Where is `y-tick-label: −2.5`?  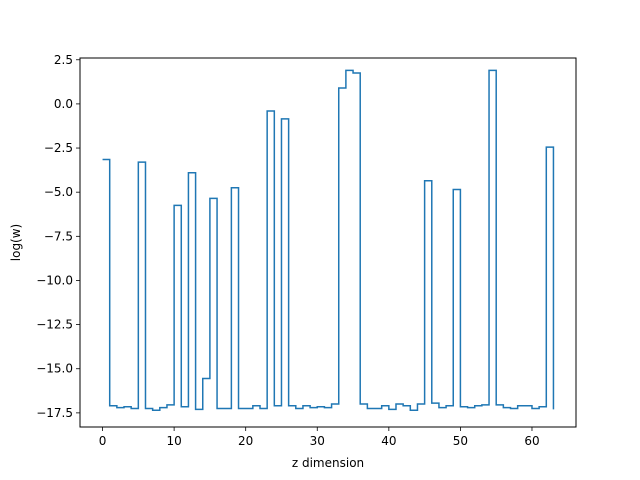
y-tick-label: −2.5 is located at coordinates (58, 148).